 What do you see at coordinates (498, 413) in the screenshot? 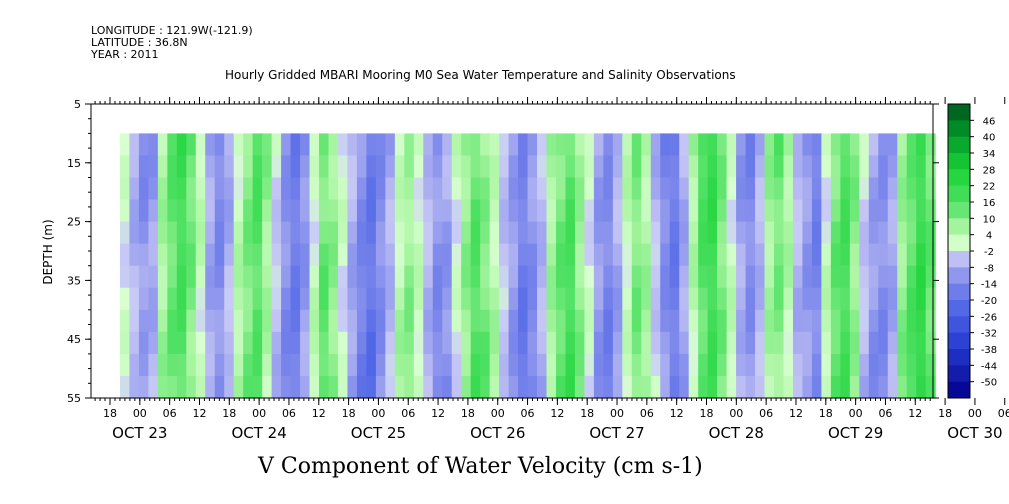
I see `x-tick-label: 00` at bounding box center [498, 413].